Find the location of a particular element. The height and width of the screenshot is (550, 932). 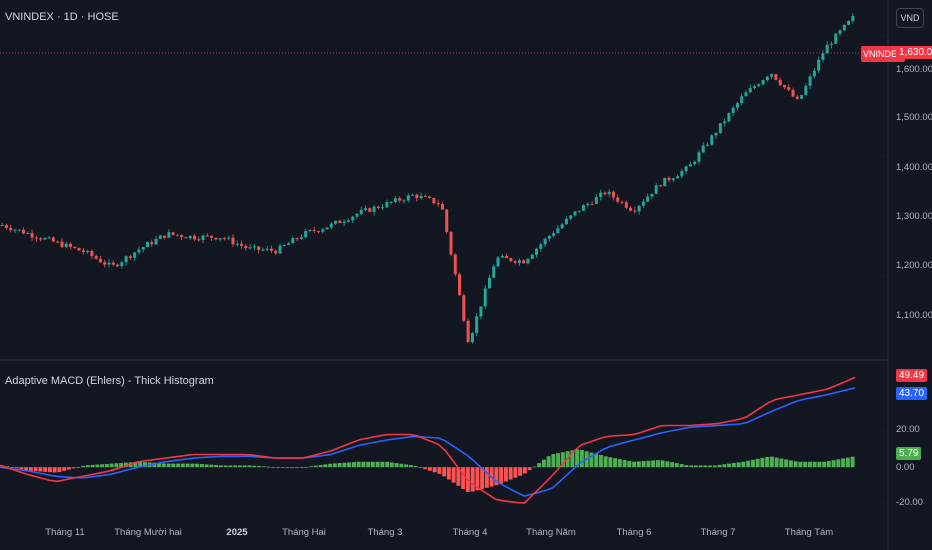

currency-unit-button: VND is located at coordinates (910, 18).